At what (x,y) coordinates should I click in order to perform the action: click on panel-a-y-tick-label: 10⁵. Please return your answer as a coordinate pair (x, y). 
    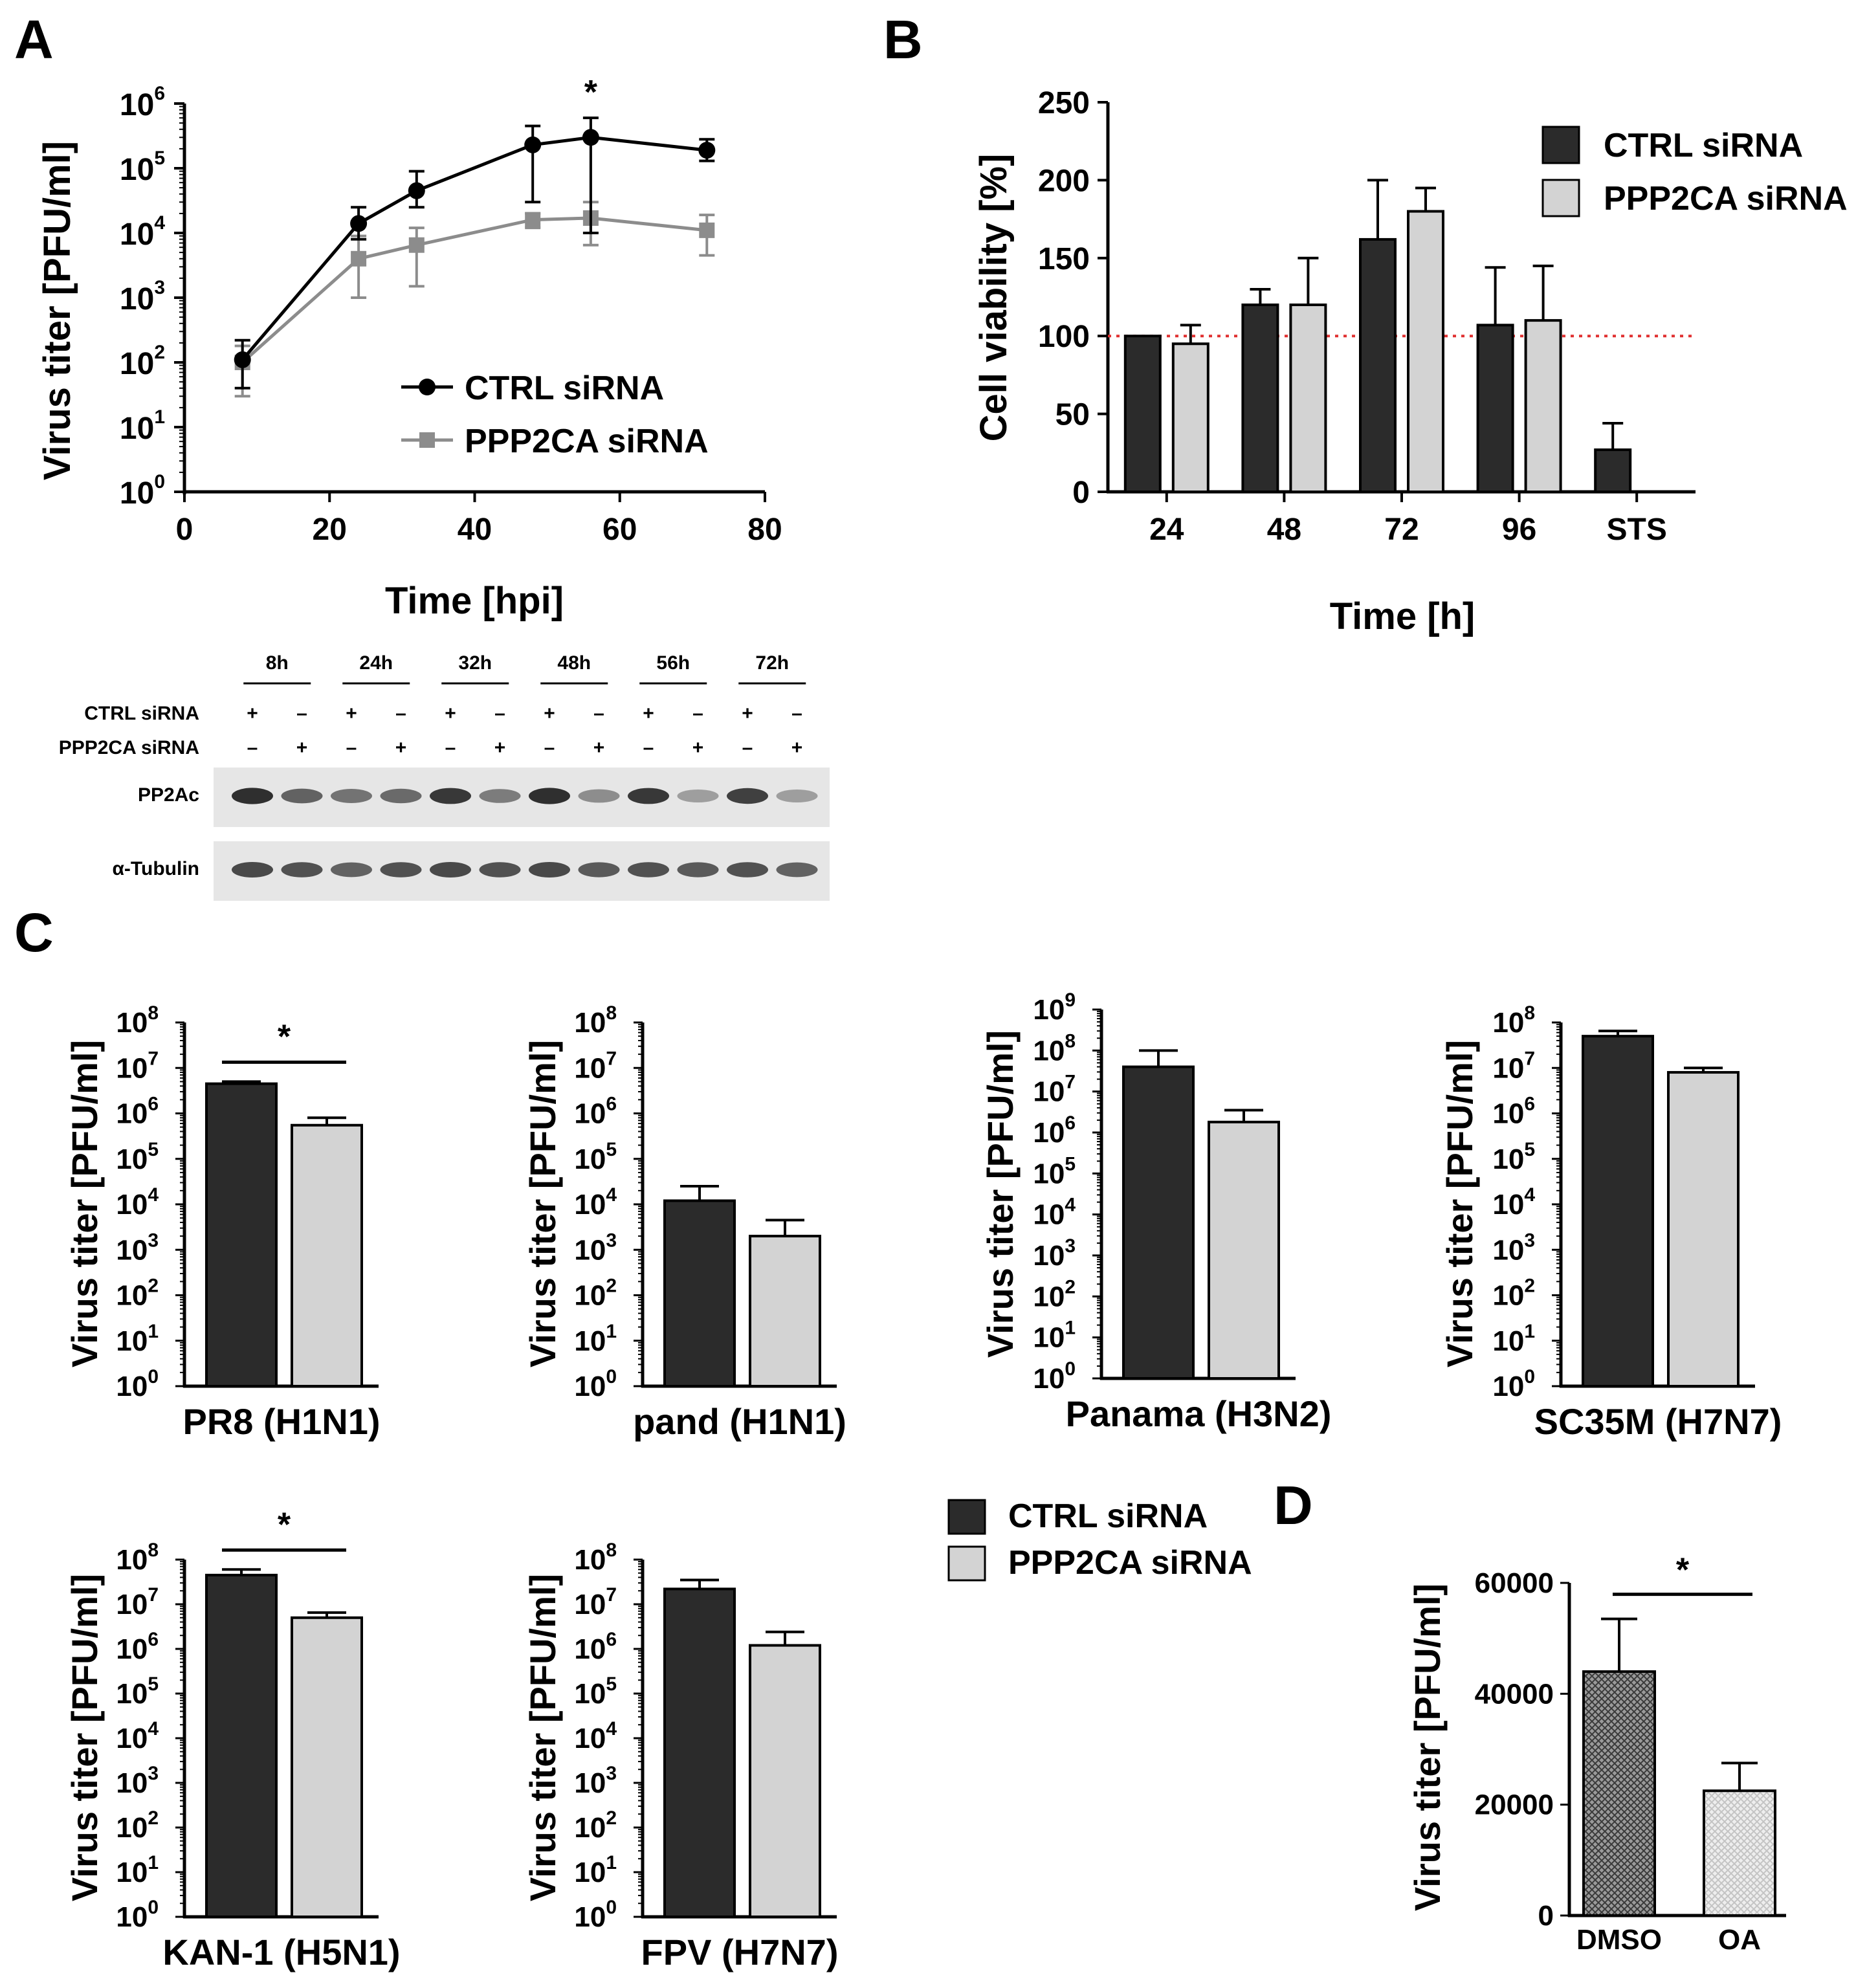
    Looking at the image, I should click on (142, 167).